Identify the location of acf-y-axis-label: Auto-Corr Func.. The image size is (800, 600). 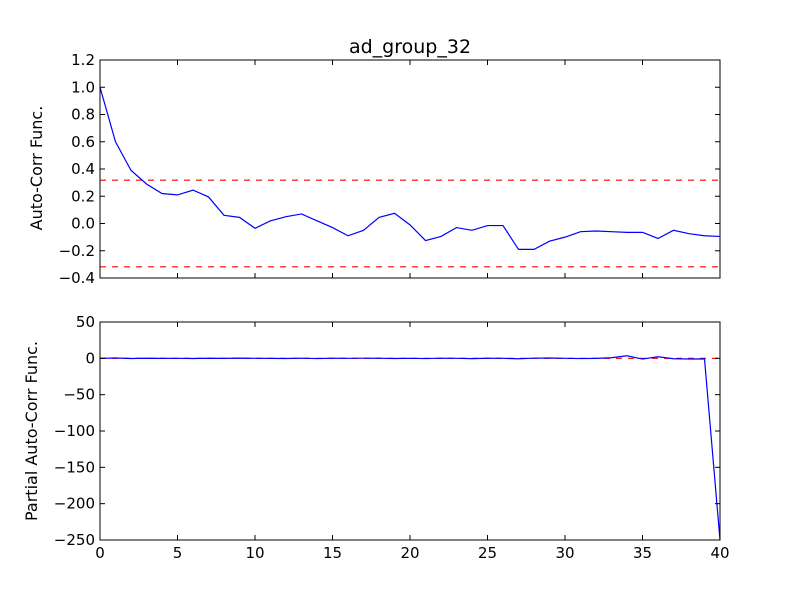
(36, 168).